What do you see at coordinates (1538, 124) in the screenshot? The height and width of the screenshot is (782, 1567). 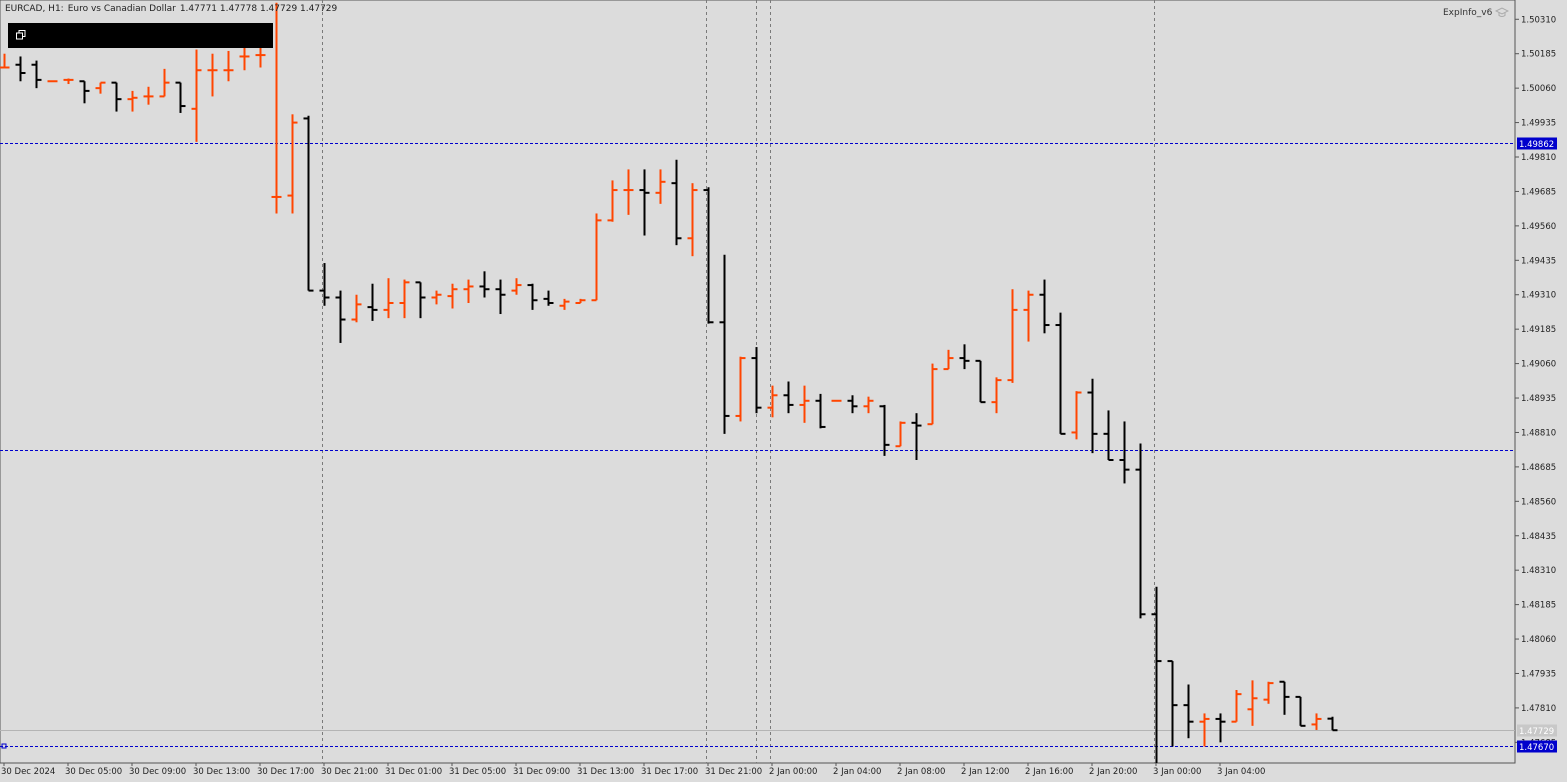 I see `y-axis-tick-label: 1.49935` at bounding box center [1538, 124].